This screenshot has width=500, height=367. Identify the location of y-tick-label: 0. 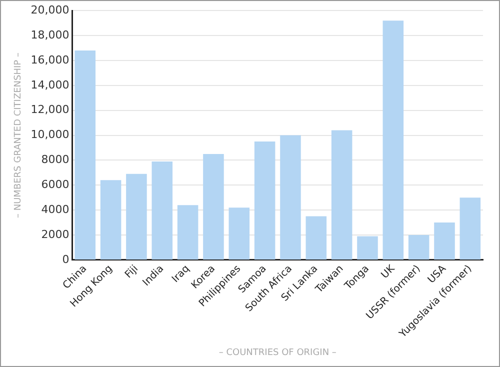
(66, 259).